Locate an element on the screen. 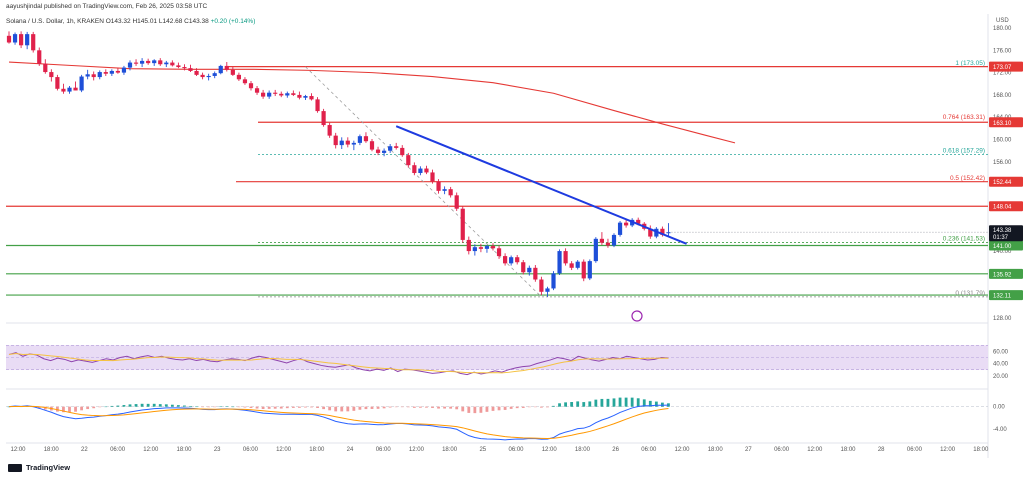 Image resolution: width=1024 pixels, height=478 pixels. fib-level-label: 0.5 (152.42) is located at coordinates (967, 178).